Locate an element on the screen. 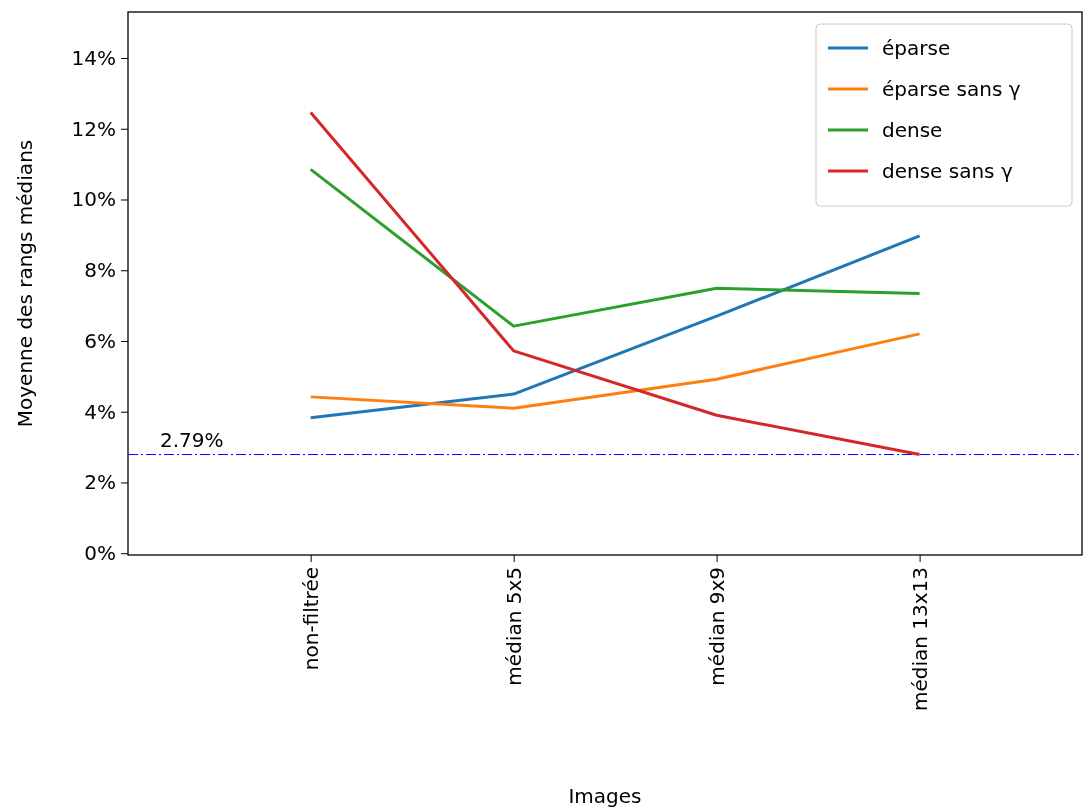 The height and width of the screenshot is (812, 1089). y-tick-label: 10% is located at coordinates (93, 199).